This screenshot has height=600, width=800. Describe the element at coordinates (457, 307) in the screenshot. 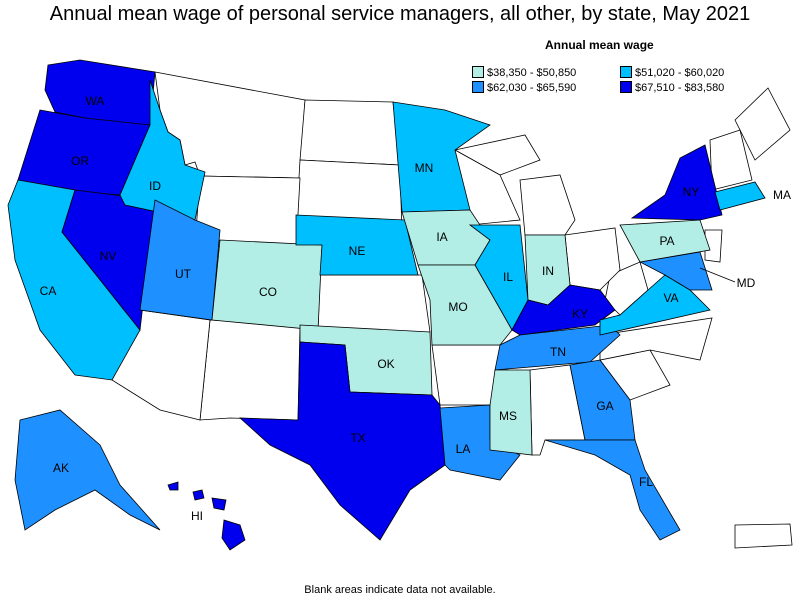

I see `label-mo: MO` at that location.